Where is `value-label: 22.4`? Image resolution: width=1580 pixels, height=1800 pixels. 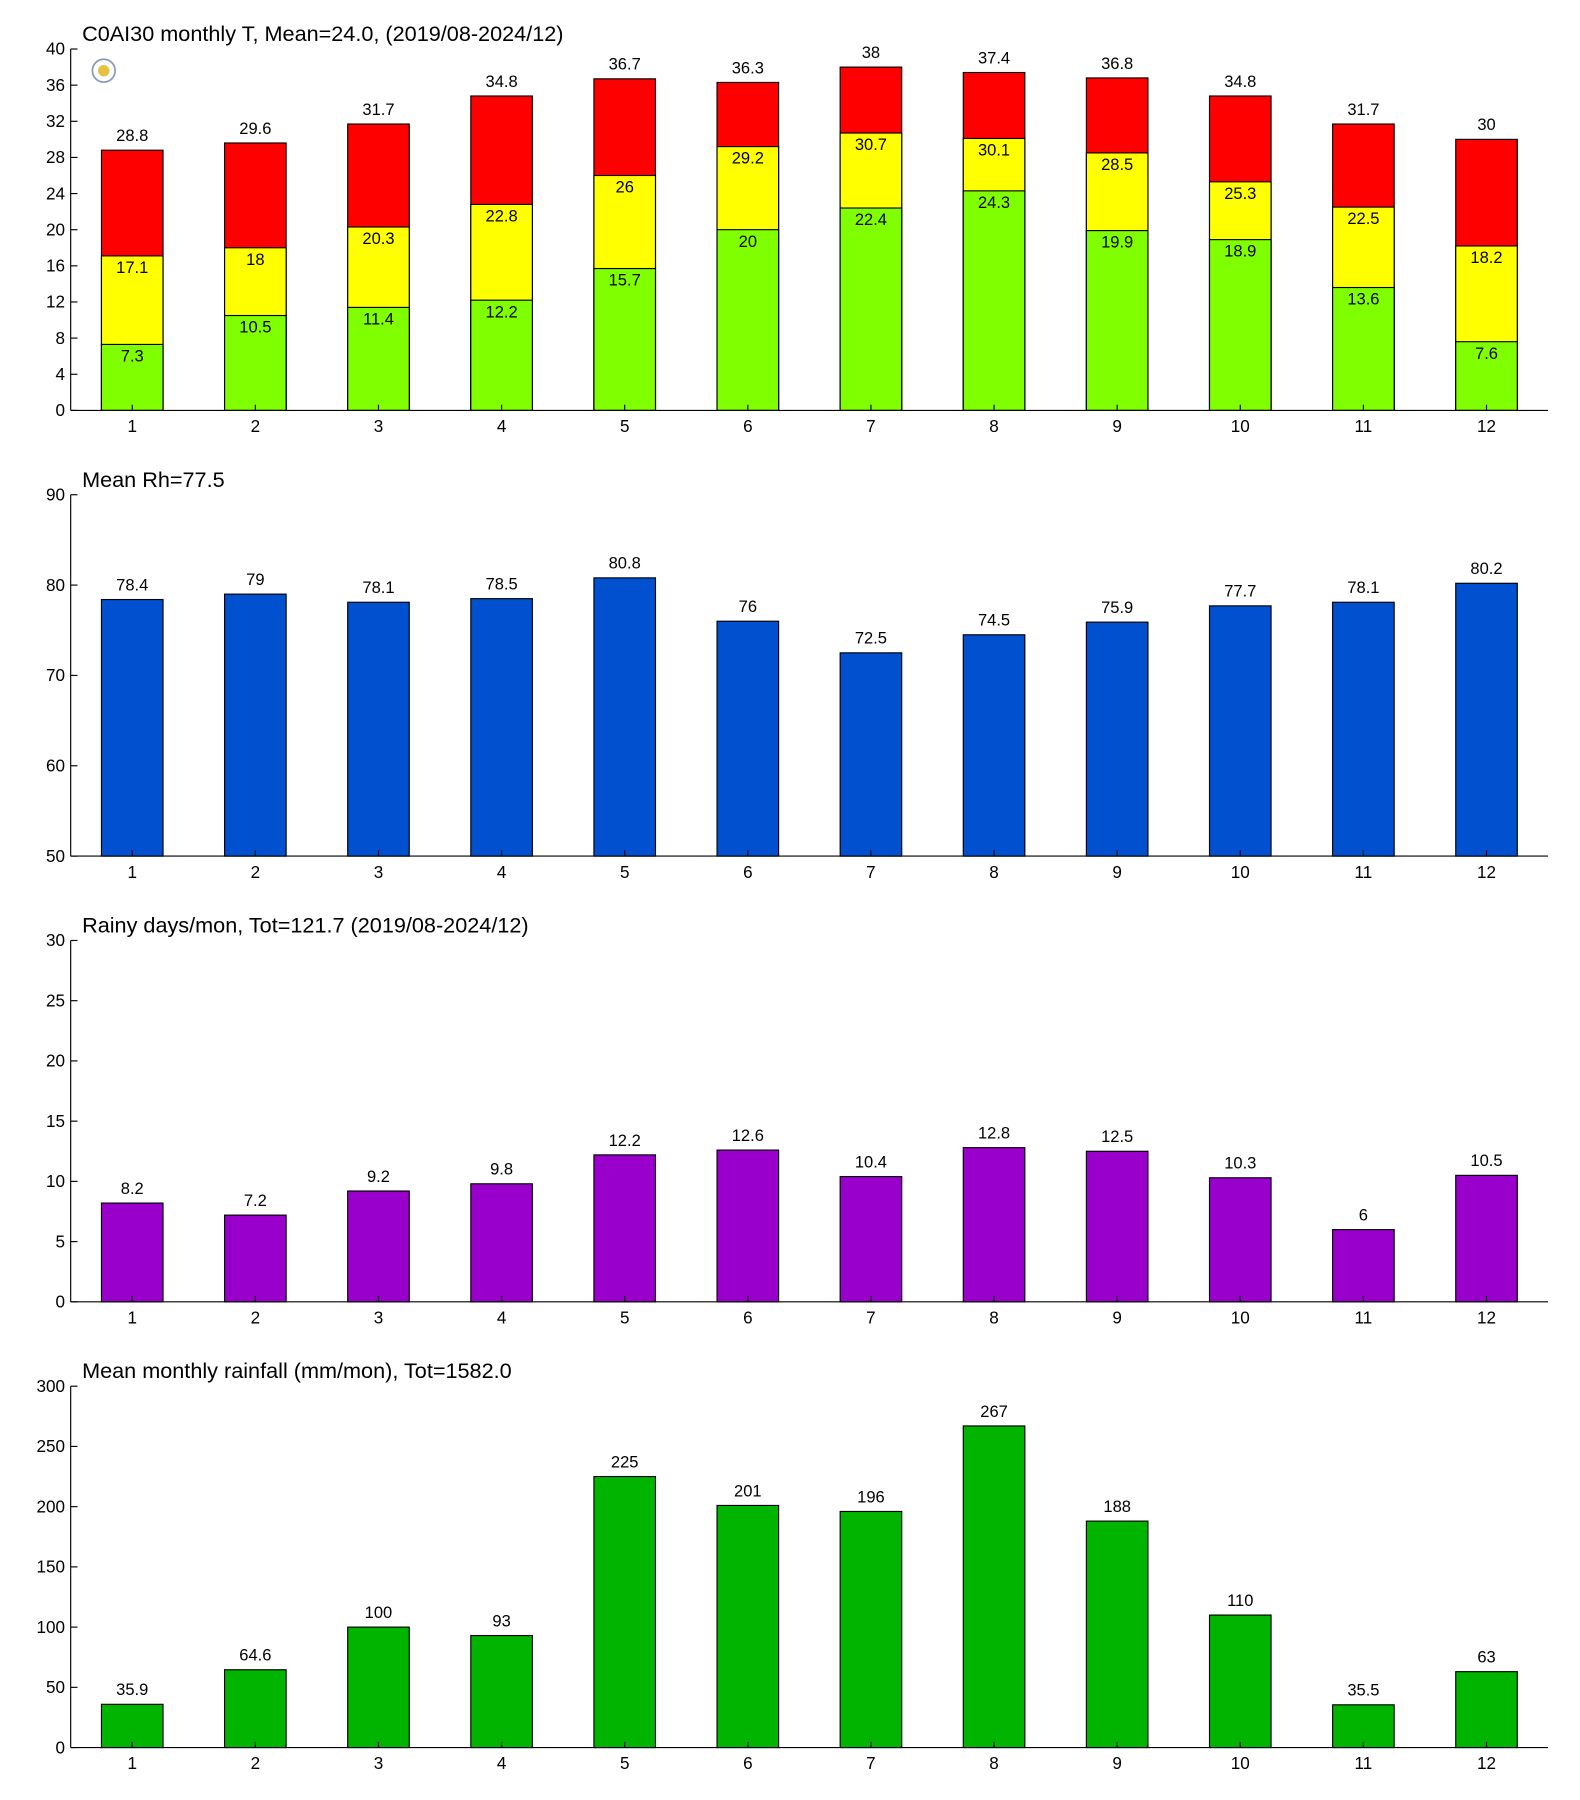
value-label: 22.4 is located at coordinates (871, 219).